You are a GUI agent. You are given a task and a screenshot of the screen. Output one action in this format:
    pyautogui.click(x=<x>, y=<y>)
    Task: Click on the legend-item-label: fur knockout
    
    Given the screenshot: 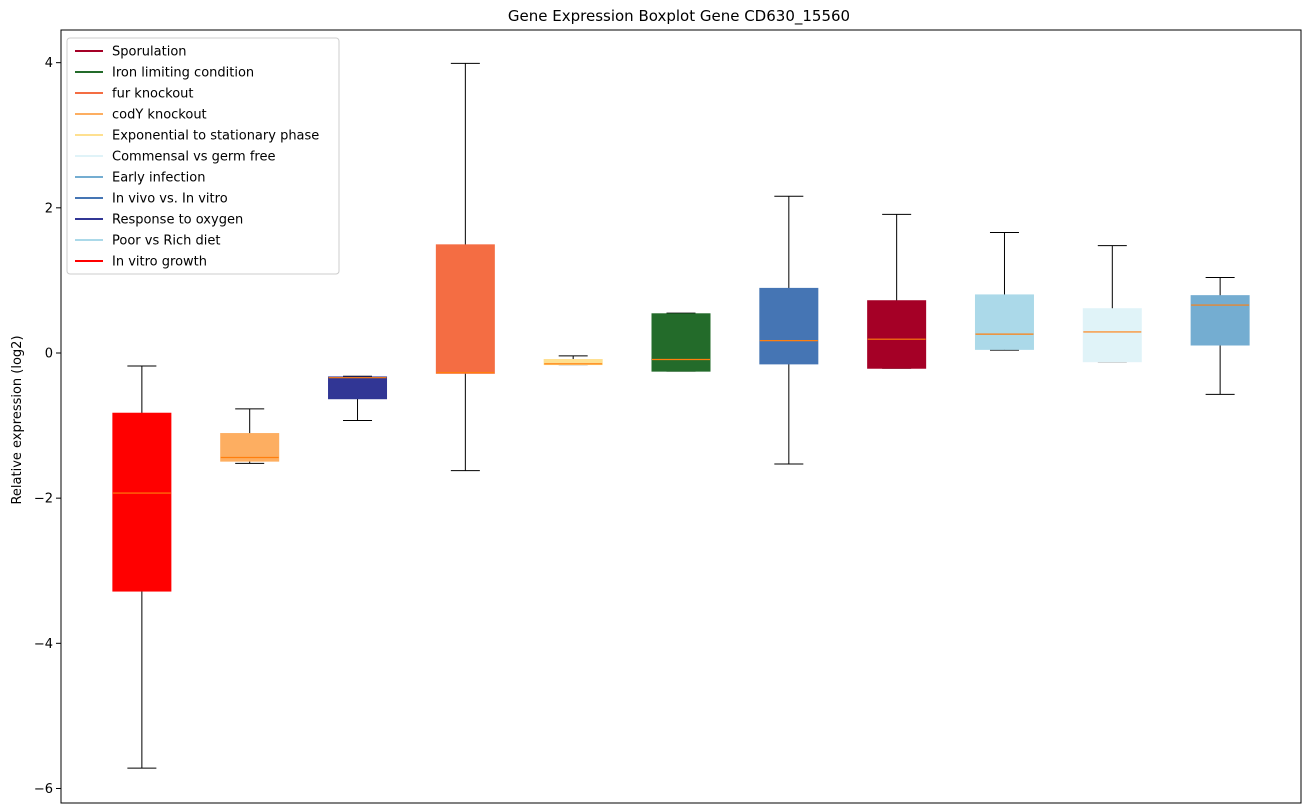 What is the action you would take?
    pyautogui.click(x=153, y=94)
    